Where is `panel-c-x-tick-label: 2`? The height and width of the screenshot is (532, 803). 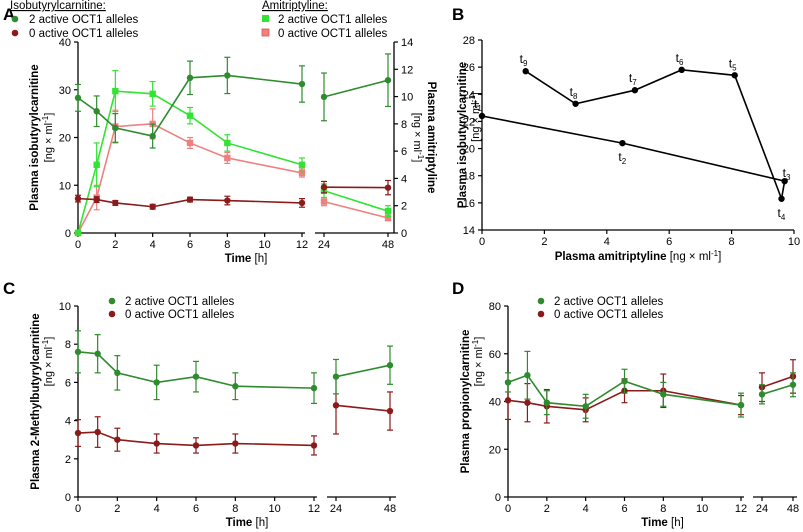
panel-c-x-tick-label: 2 is located at coordinates (117, 509).